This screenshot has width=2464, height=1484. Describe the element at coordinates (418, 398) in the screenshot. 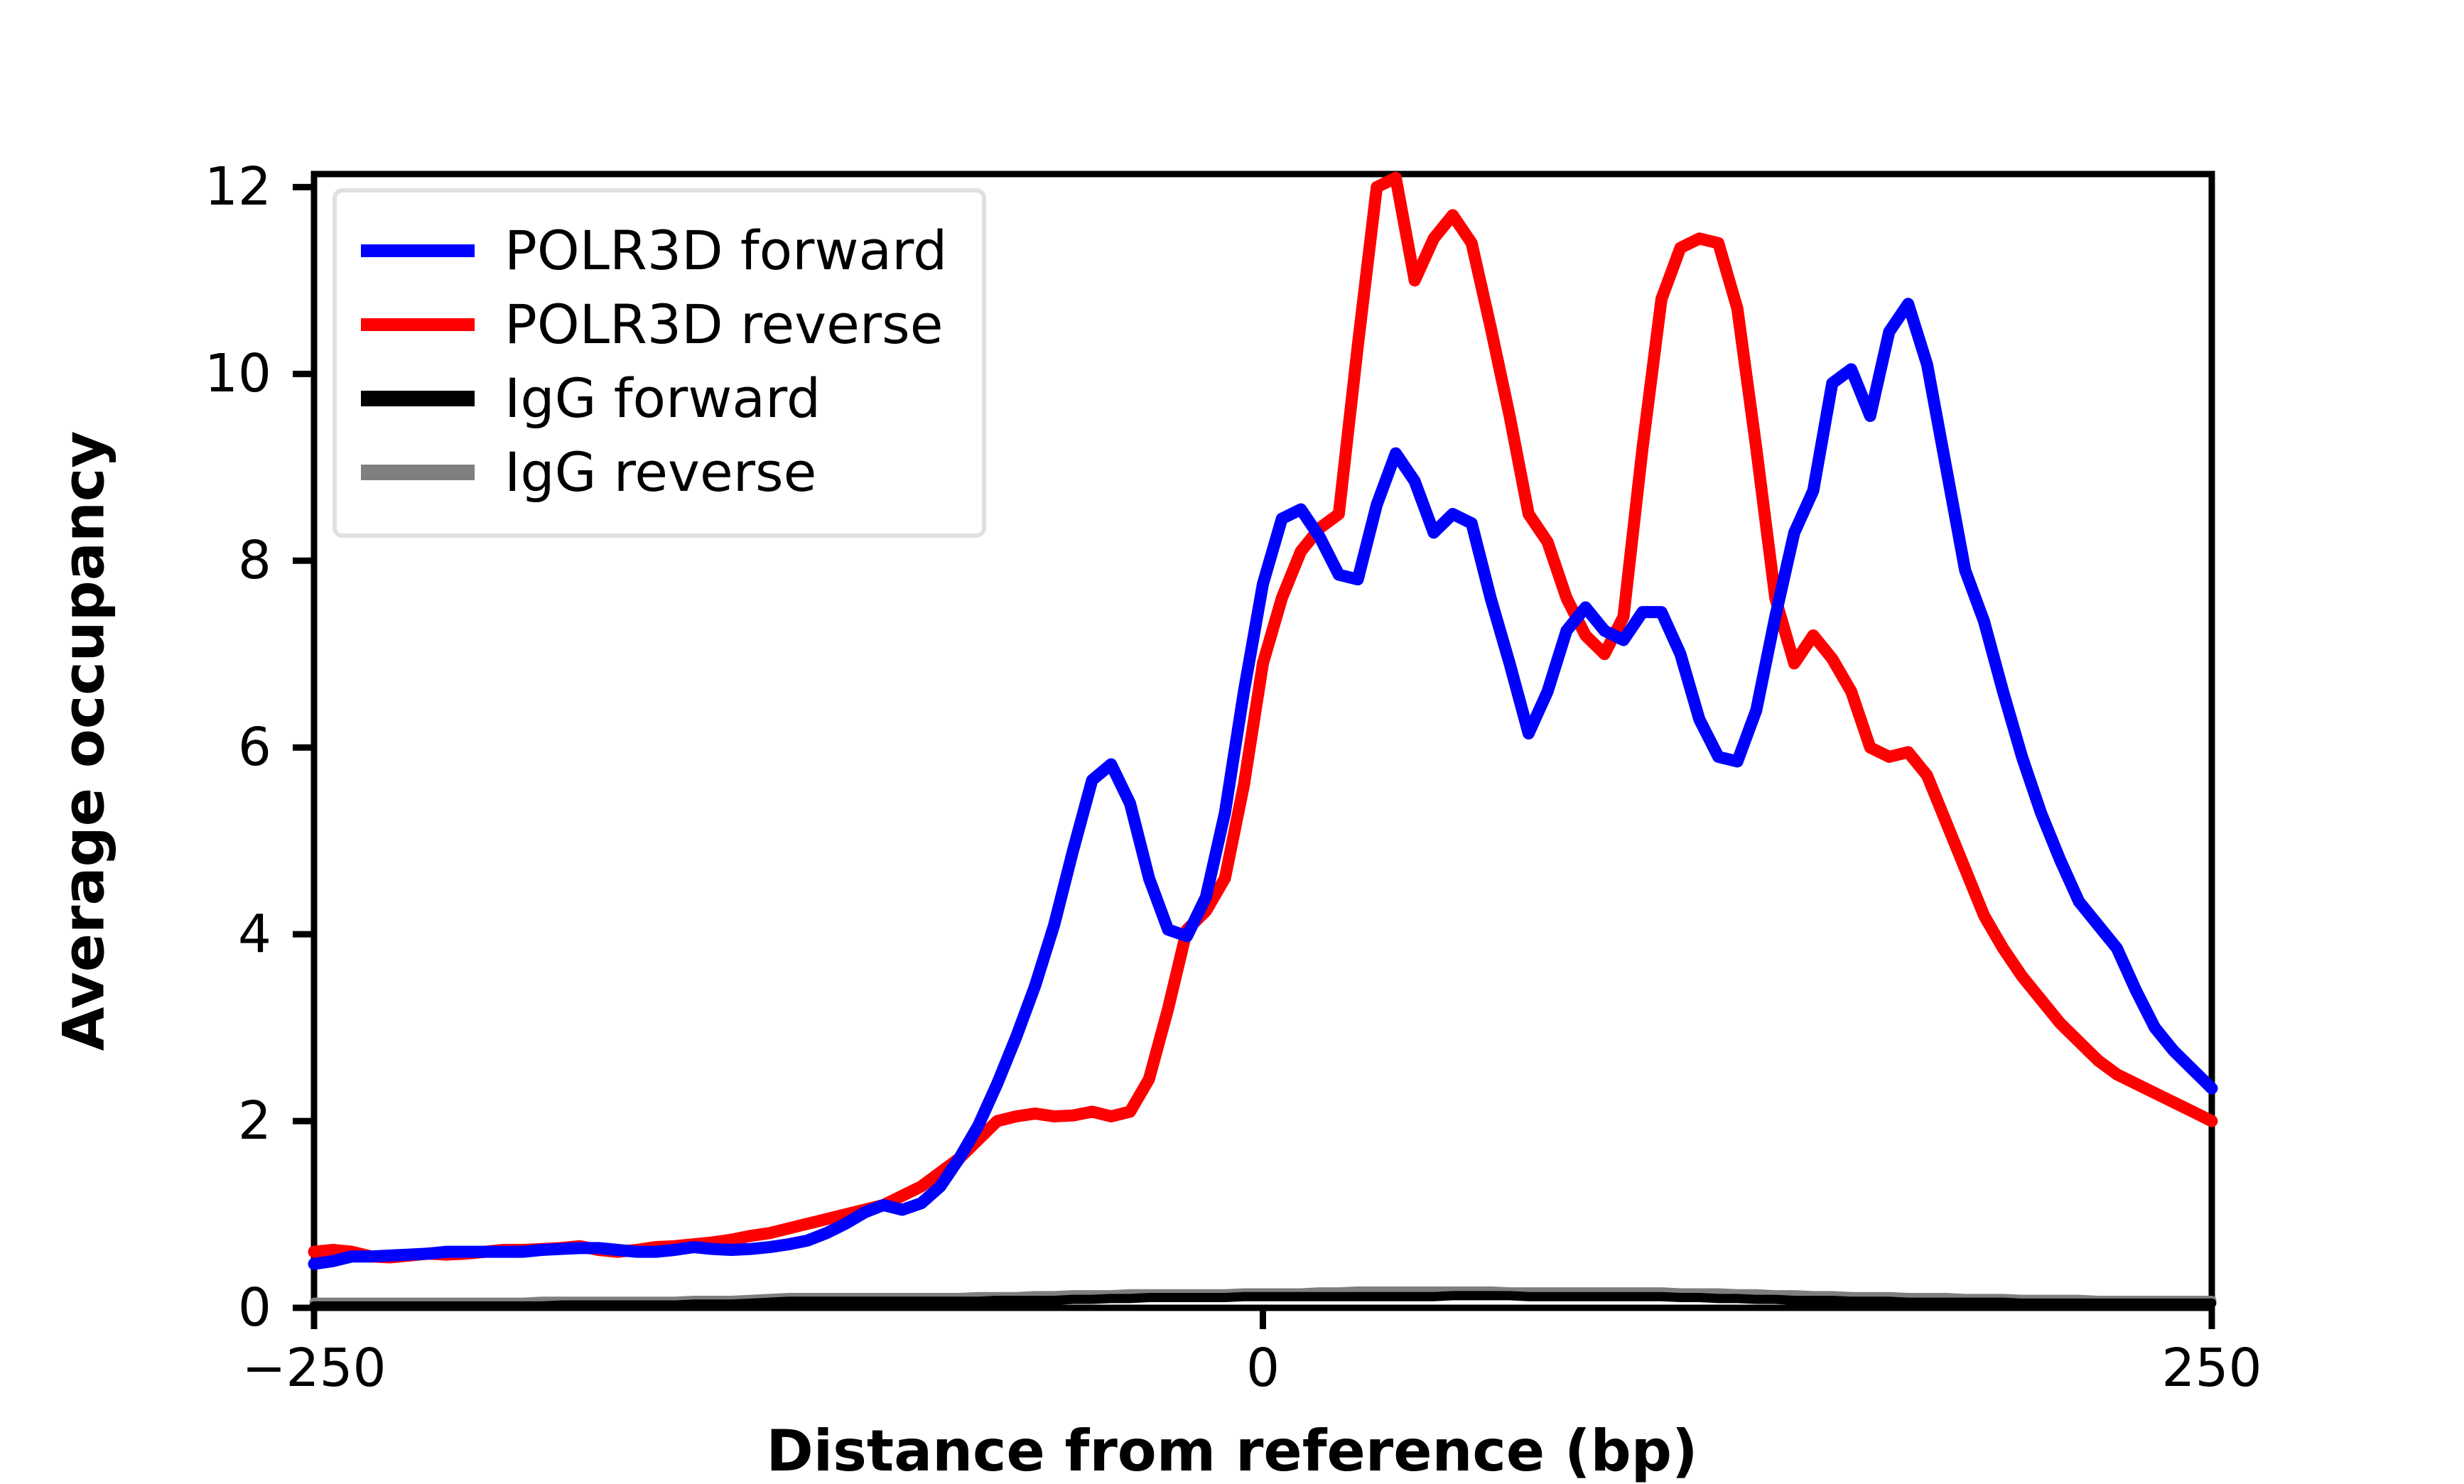

I see `legend-swatch-igg-forward` at that location.